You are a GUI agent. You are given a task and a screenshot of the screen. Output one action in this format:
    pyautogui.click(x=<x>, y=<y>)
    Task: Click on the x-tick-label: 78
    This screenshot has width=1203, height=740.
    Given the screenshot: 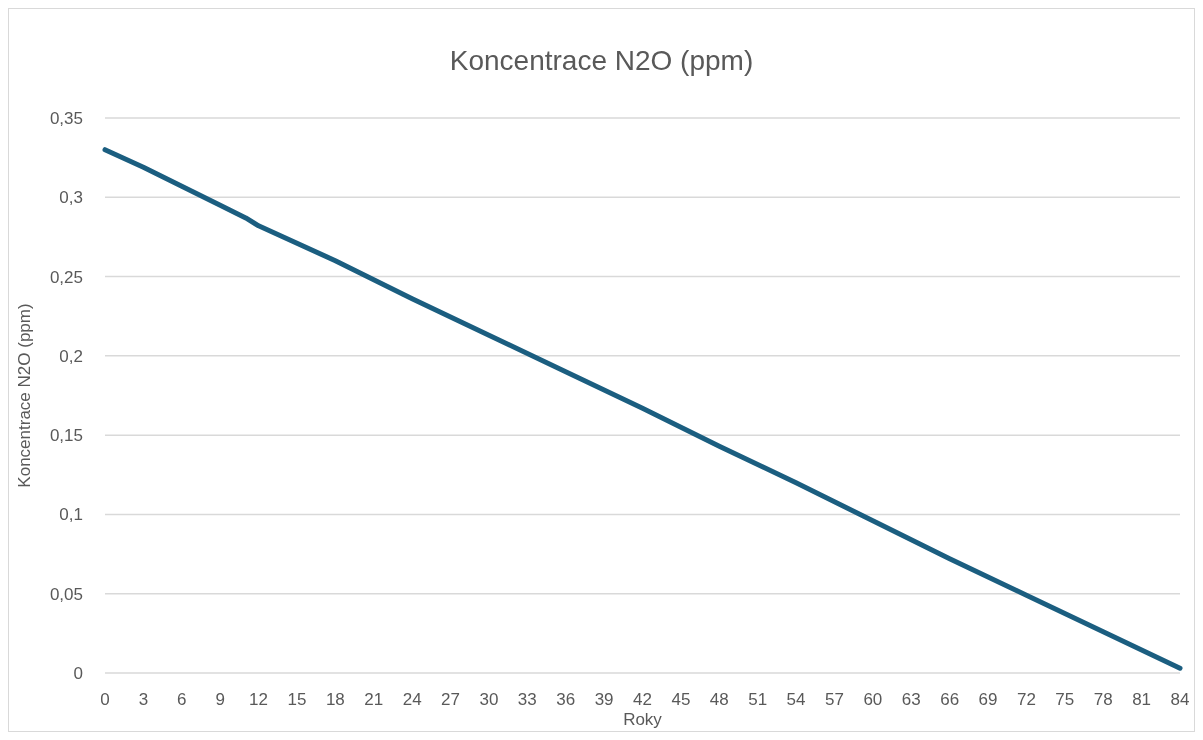 What is the action you would take?
    pyautogui.click(x=1103, y=699)
    